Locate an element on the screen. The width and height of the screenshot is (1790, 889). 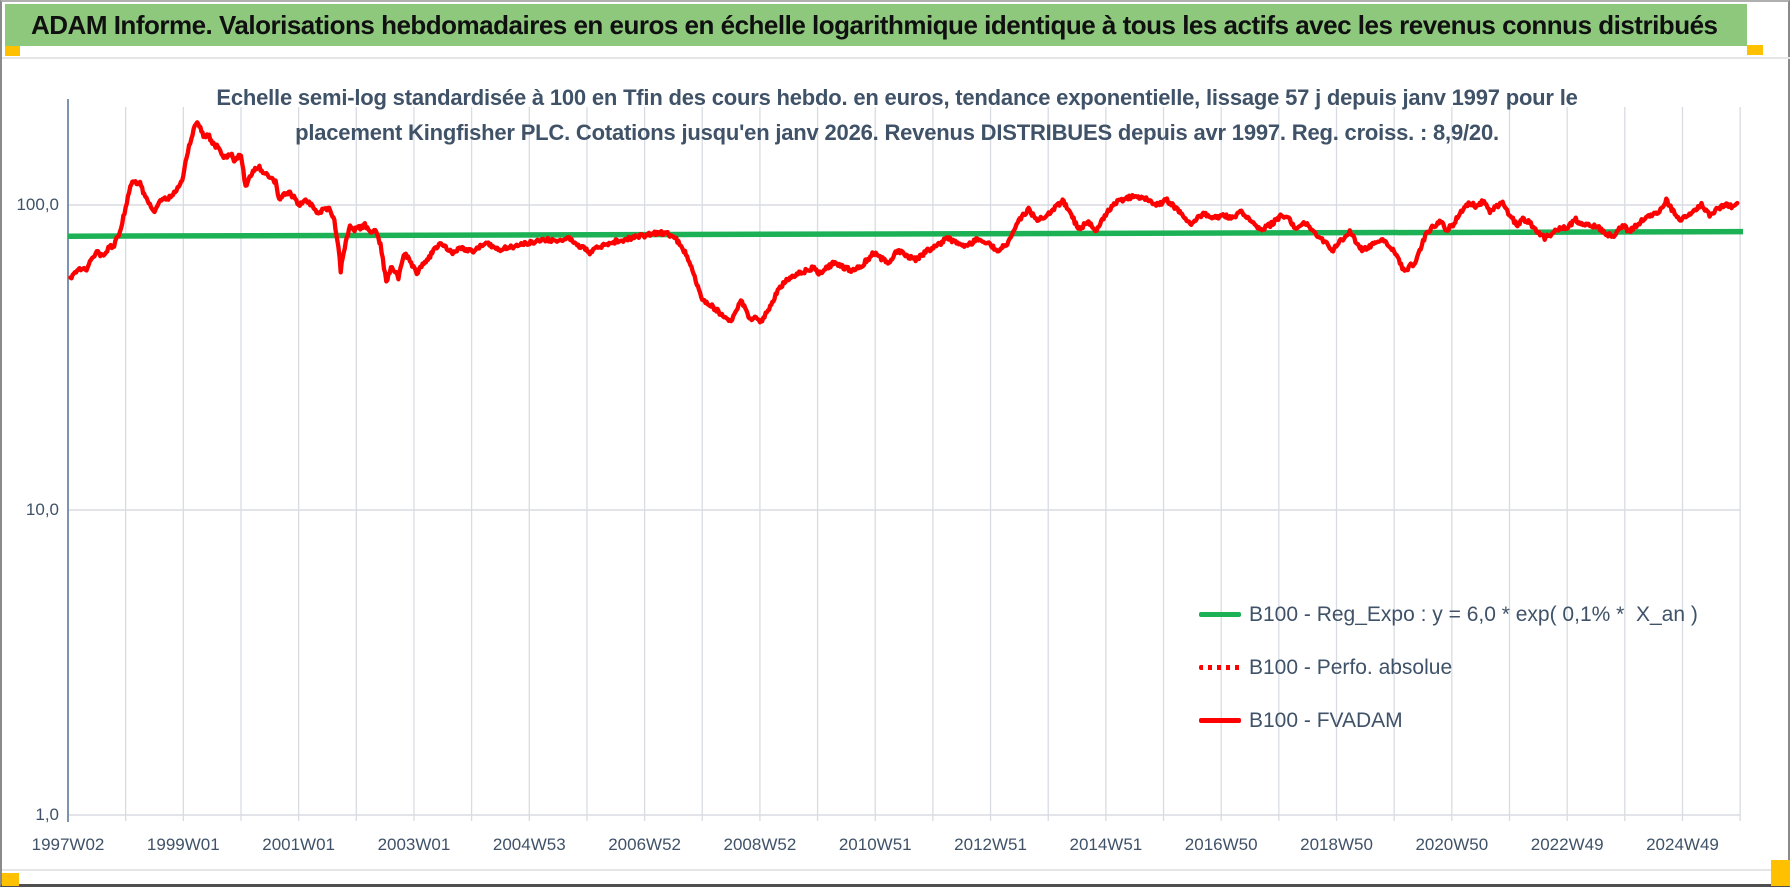
legend-item-perfo-absolue: B100 - Perfo. absolue is located at coordinates (1448, 667).